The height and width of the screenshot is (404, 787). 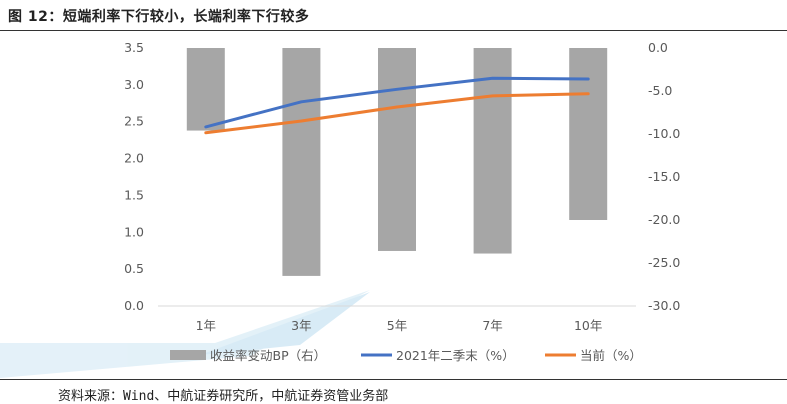 I want to click on right-tick-label: -5.0, so click(x=660, y=90).